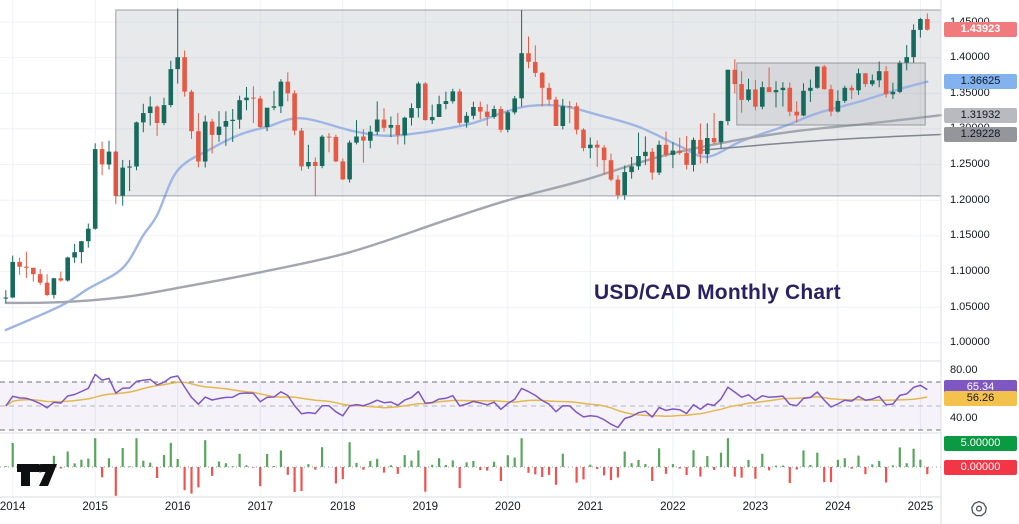 This screenshot has height=524, width=1019. What do you see at coordinates (970, 306) in the screenshot?
I see `price-axis-label: 1.05000` at bounding box center [970, 306].